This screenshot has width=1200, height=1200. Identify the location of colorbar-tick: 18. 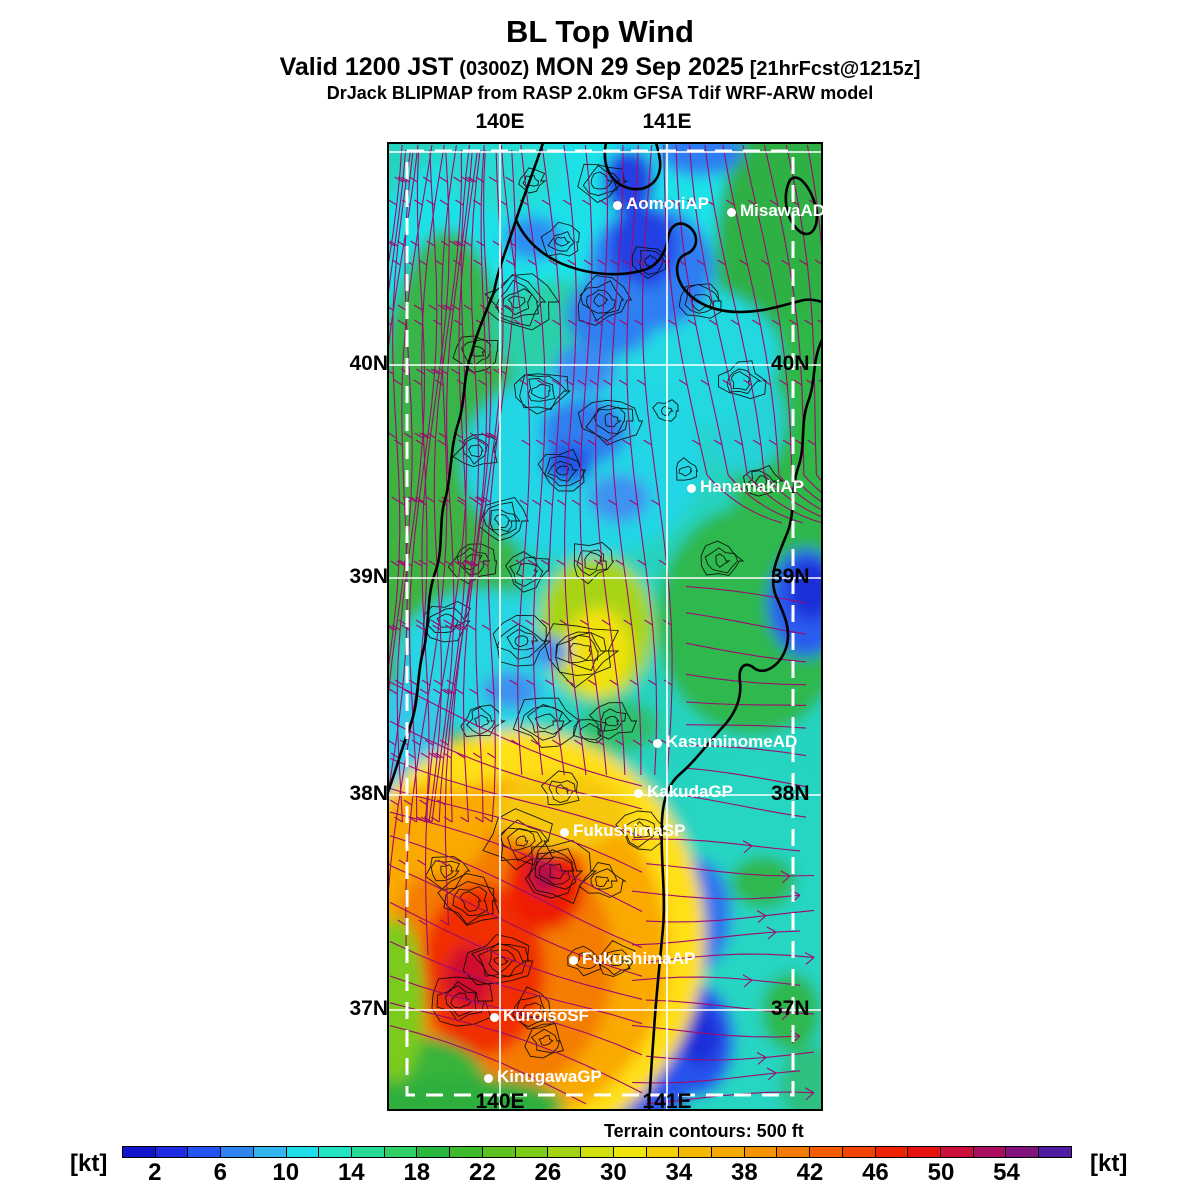
(417, 1172).